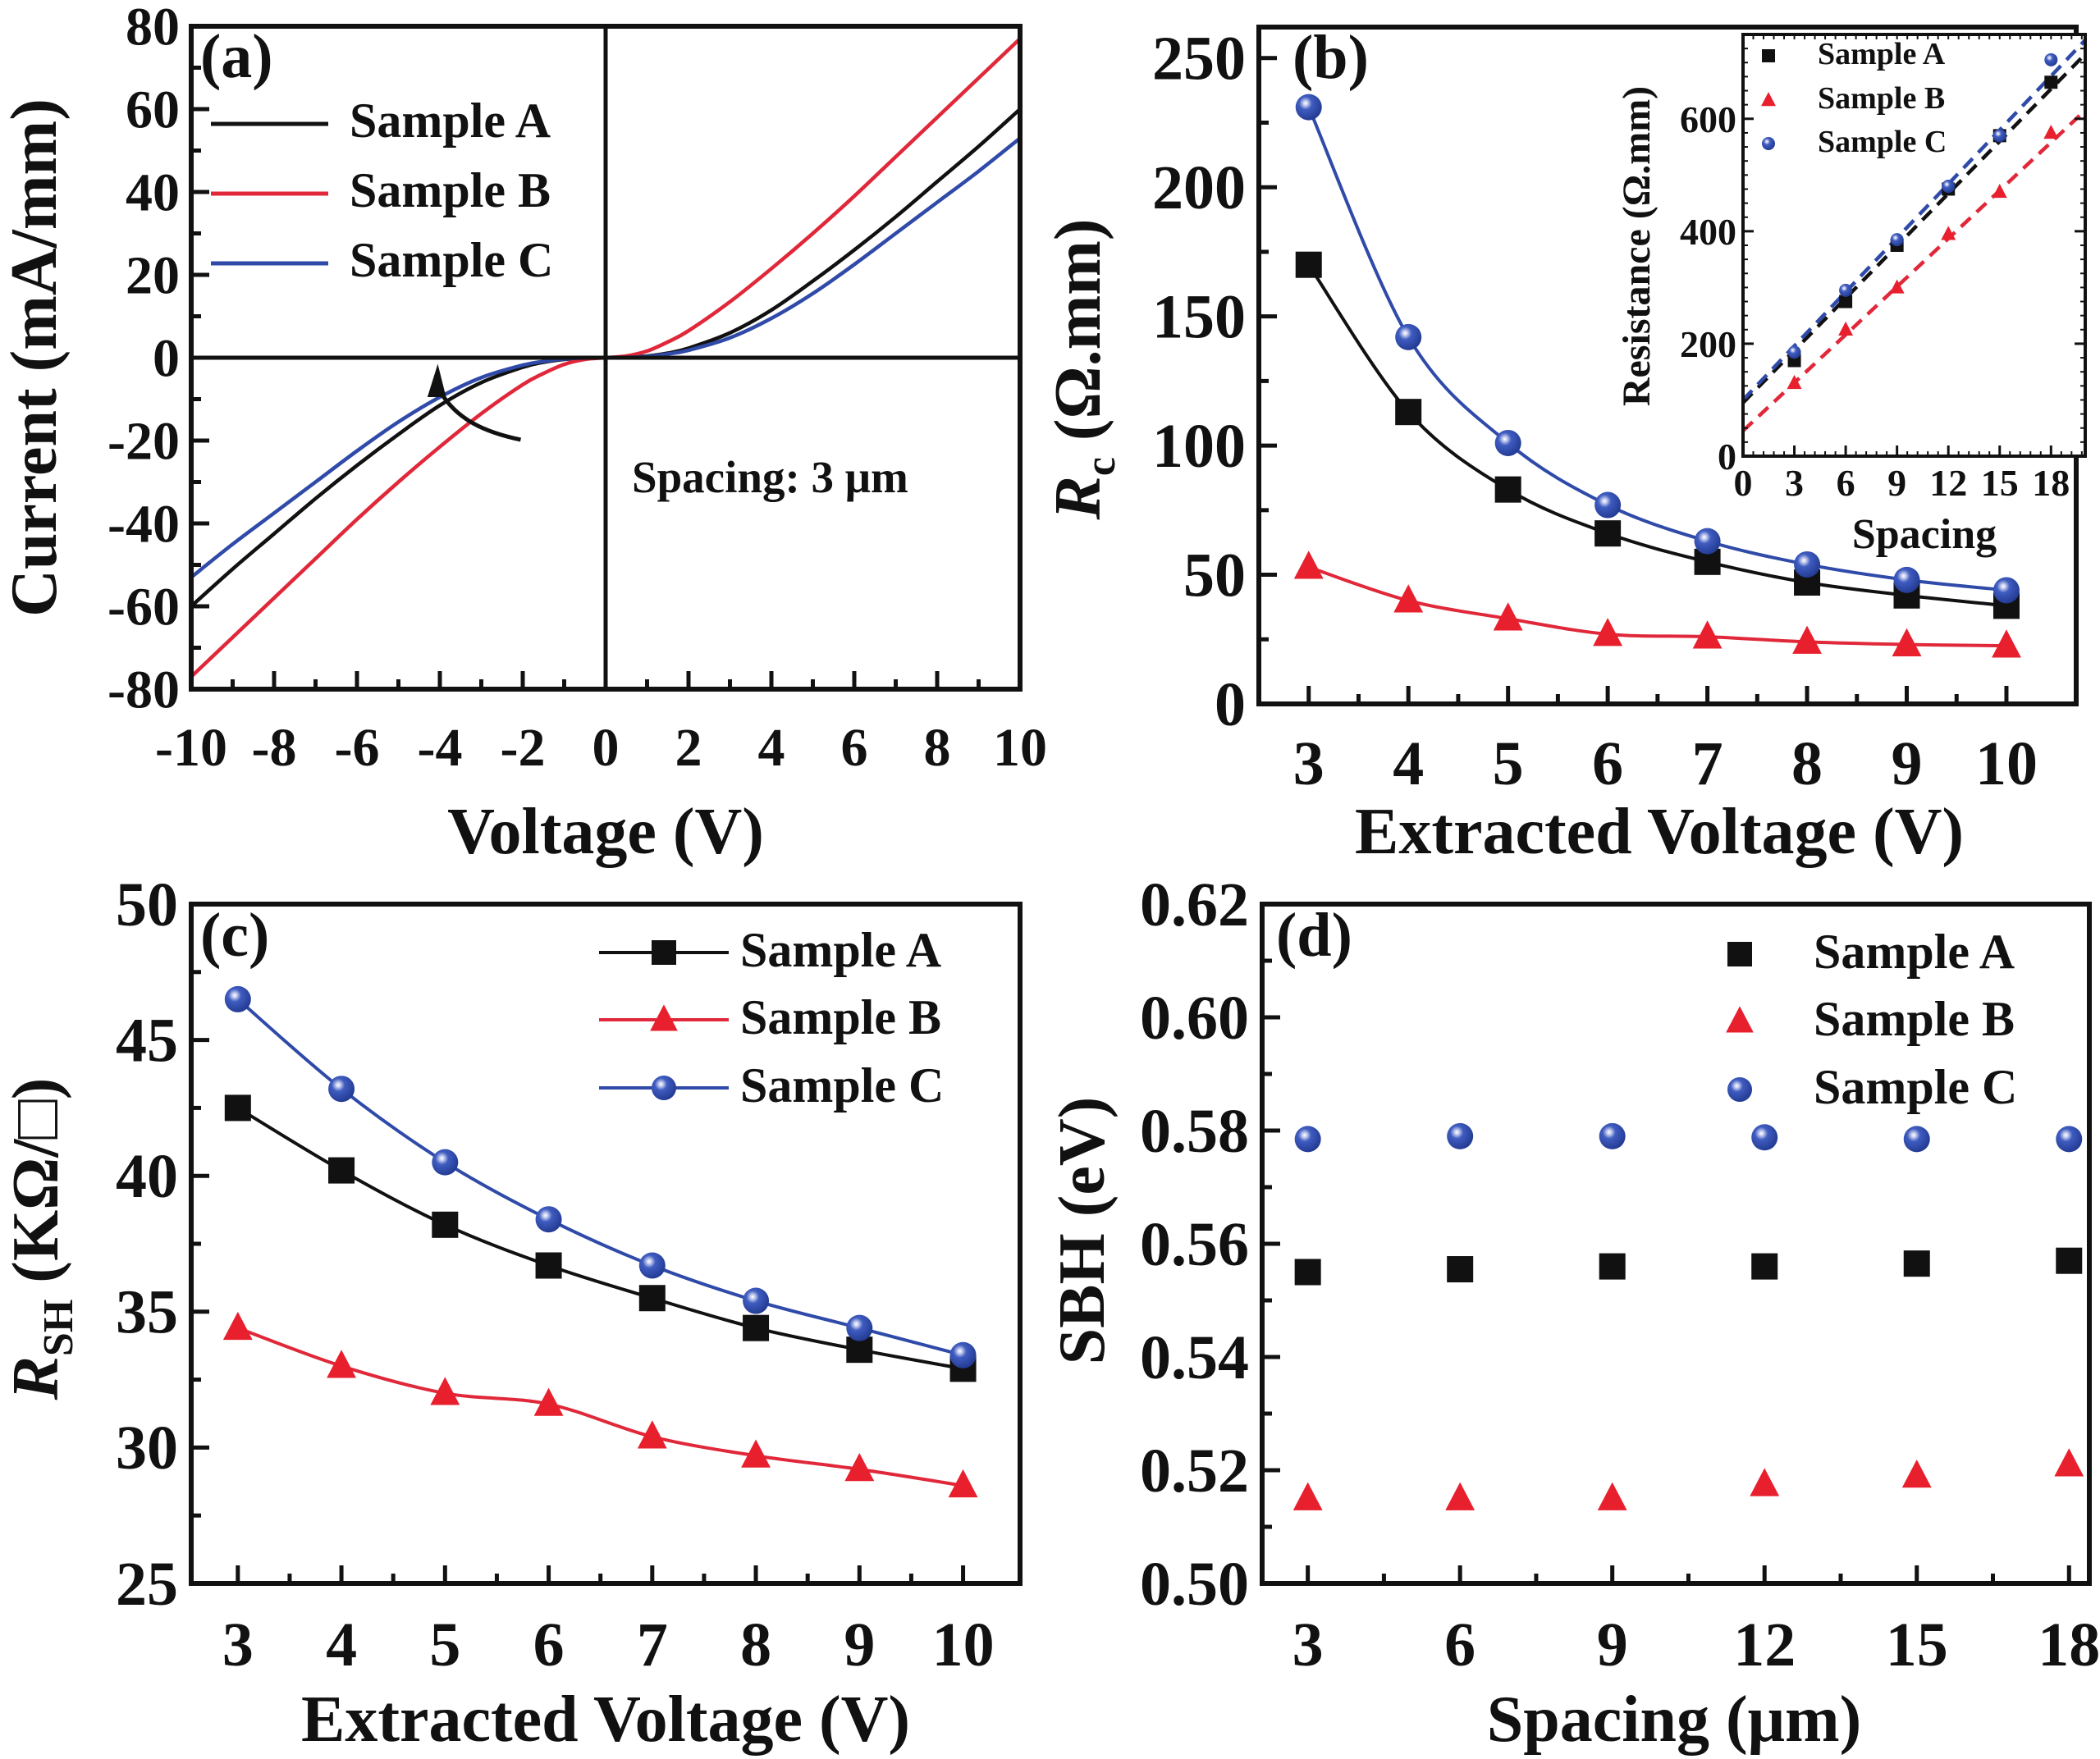  Describe the element at coordinates (1917, 1645) in the screenshot. I see `x-tick-label: 15` at that location.